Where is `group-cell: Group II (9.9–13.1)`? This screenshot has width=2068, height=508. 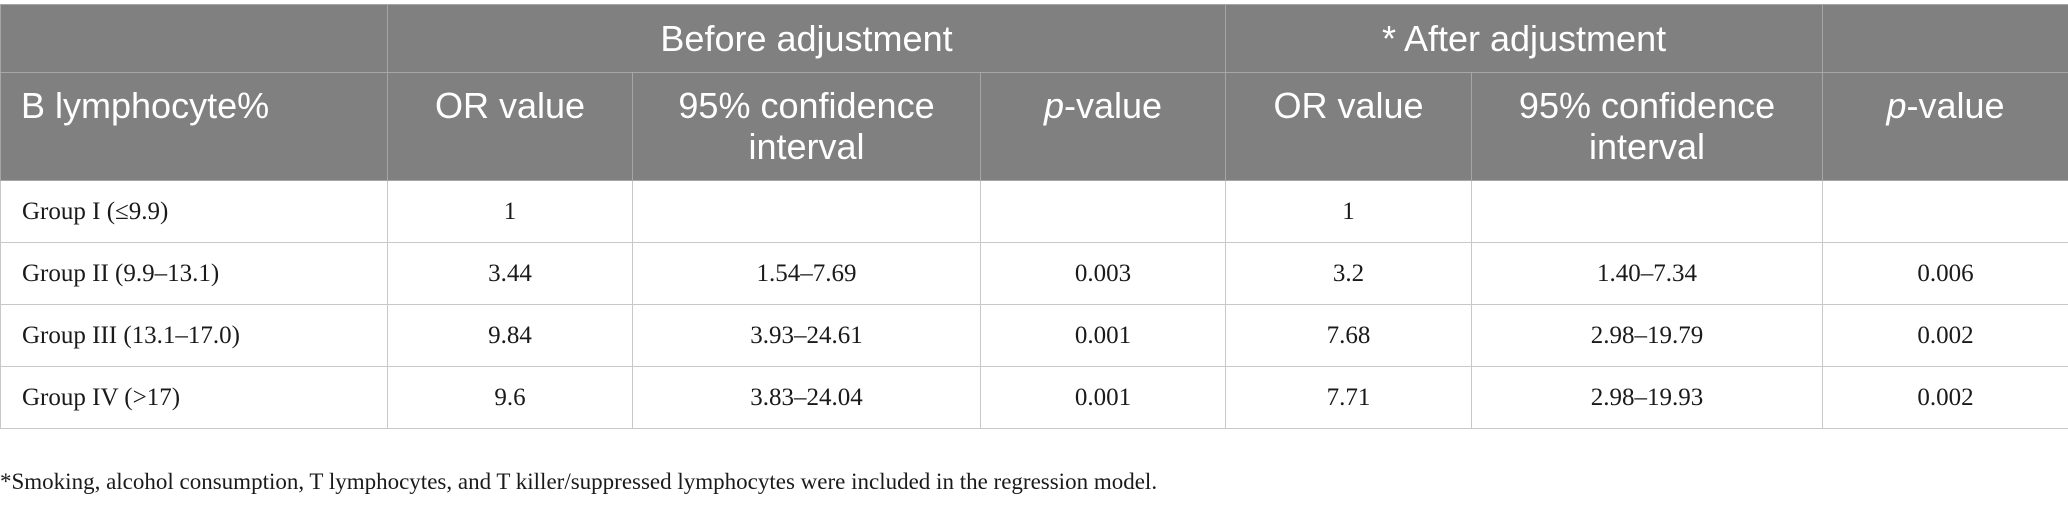 group-cell: Group II (9.9–13.1) is located at coordinates (194, 273).